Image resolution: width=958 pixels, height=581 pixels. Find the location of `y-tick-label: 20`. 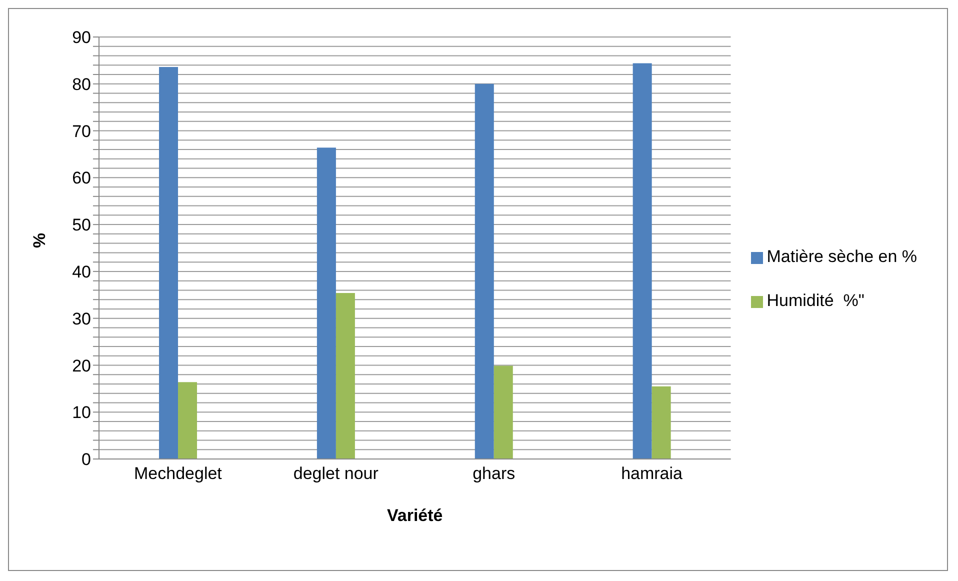

y-tick-label: 20 is located at coordinates (81, 366).